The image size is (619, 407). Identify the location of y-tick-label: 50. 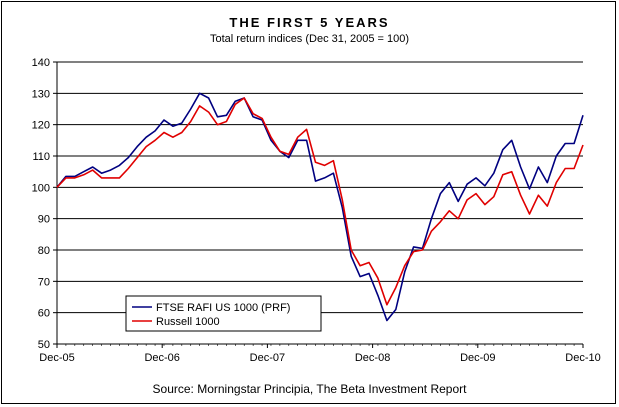
(44, 345).